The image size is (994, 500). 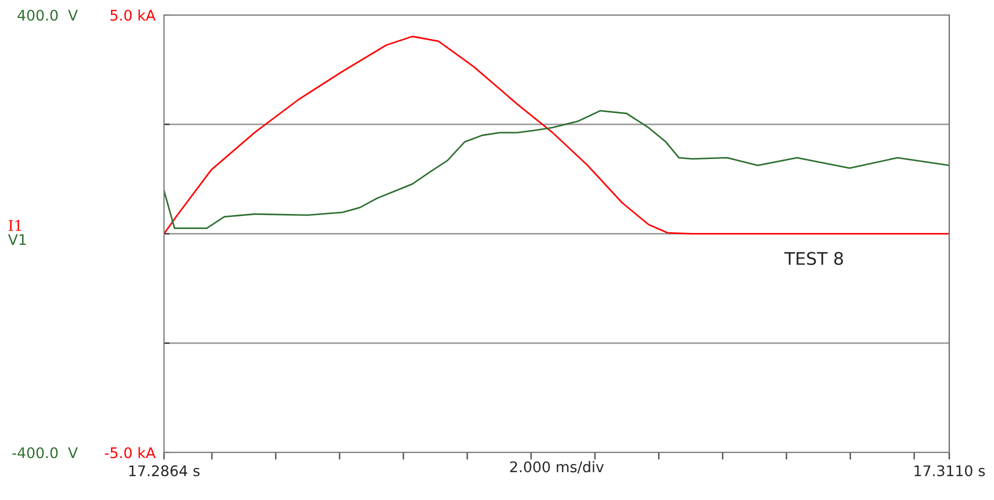 What do you see at coordinates (14, 225) in the screenshot?
I see `text: I1` at bounding box center [14, 225].